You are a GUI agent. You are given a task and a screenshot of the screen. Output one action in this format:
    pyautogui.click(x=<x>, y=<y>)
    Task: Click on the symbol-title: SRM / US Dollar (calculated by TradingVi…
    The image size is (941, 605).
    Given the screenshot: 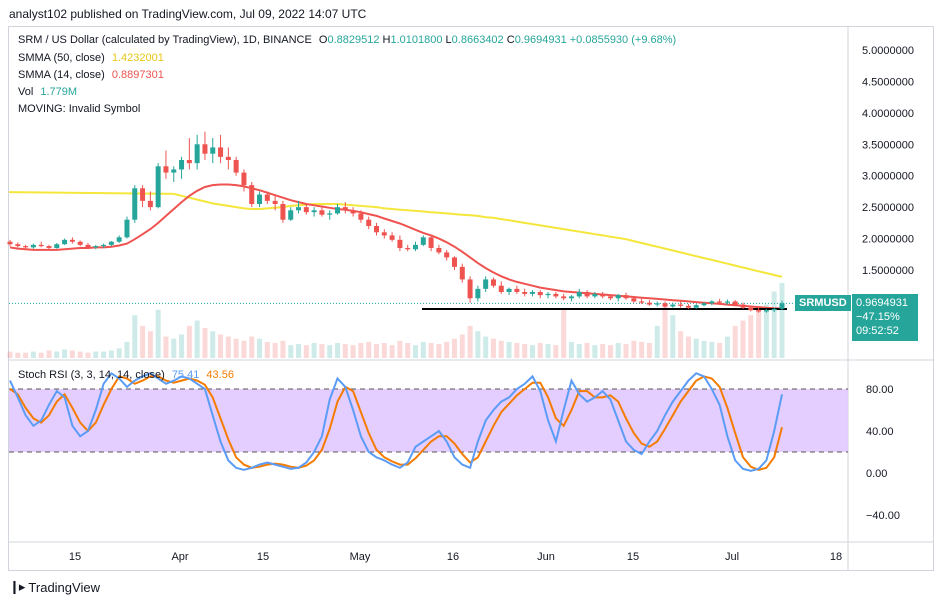 What is the action you would take?
    pyautogui.click(x=165, y=40)
    